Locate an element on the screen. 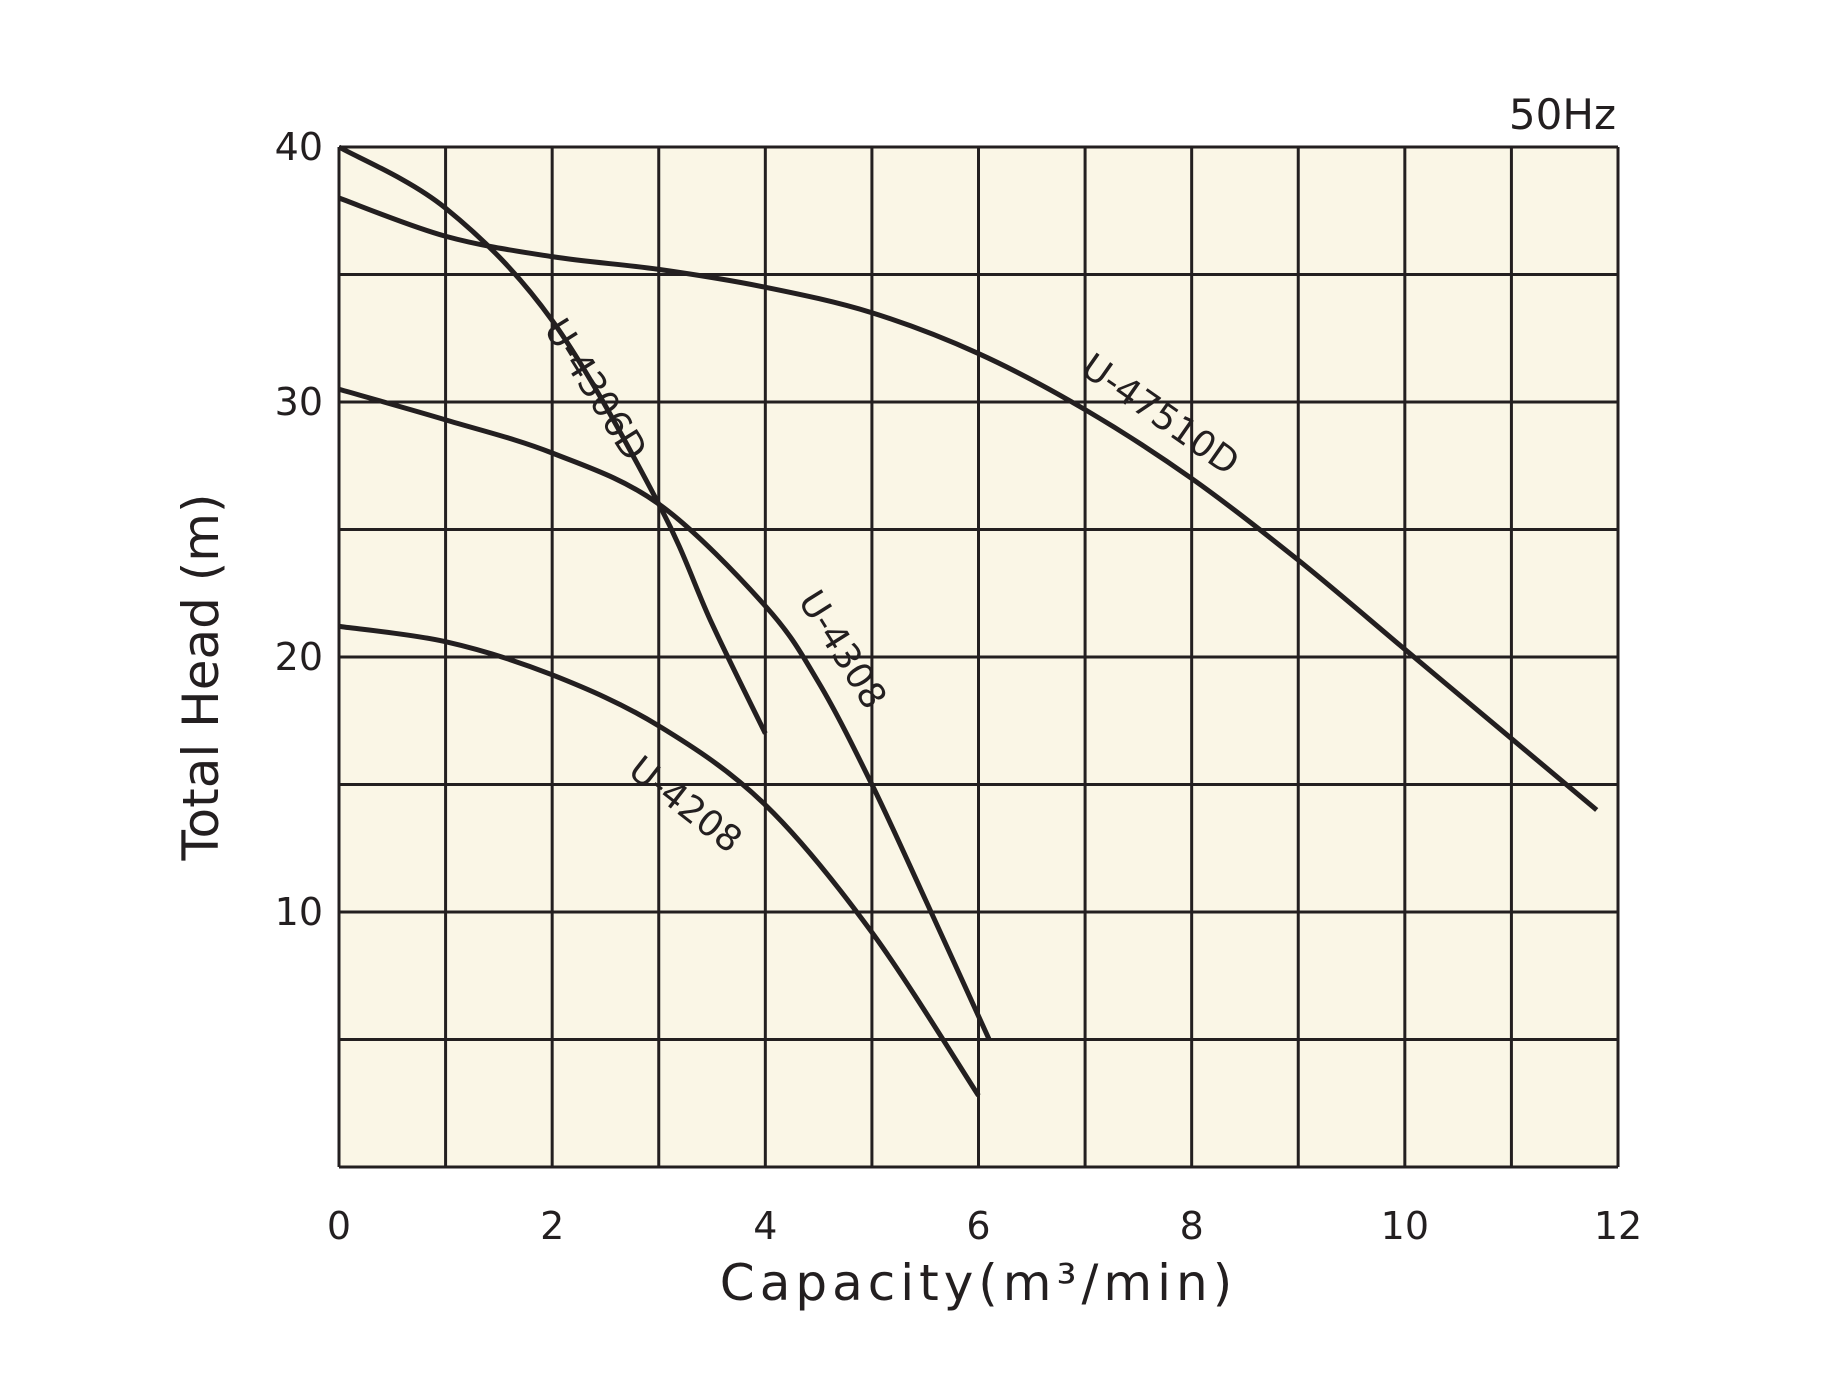  x-tick-label: 4 is located at coordinates (765, 1226).